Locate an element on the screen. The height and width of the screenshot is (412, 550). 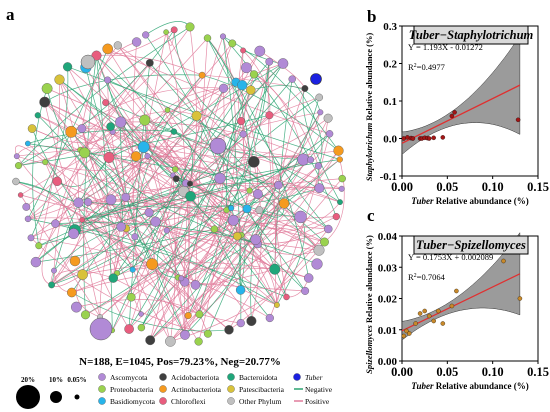
x-tick-label: 0.00 is located at coordinates (402, 187).